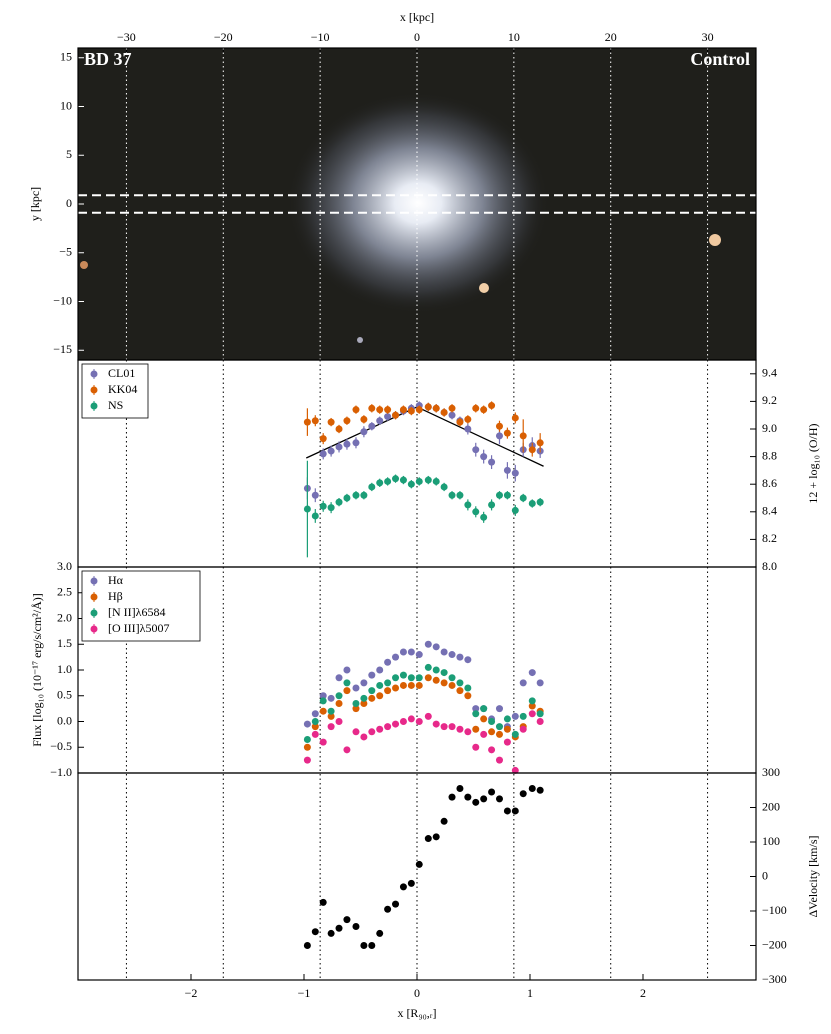  Describe the element at coordinates (418, 203) in the screenshot. I see `galaxy-image` at that location.